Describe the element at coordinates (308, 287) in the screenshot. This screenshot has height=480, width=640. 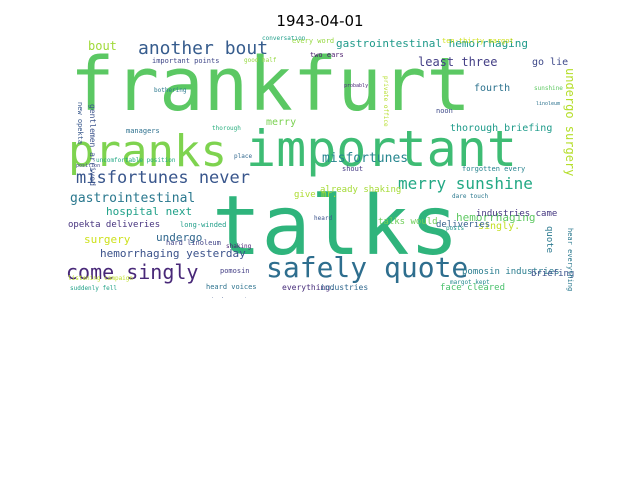
I see `cloud-word: everything.` at that location.